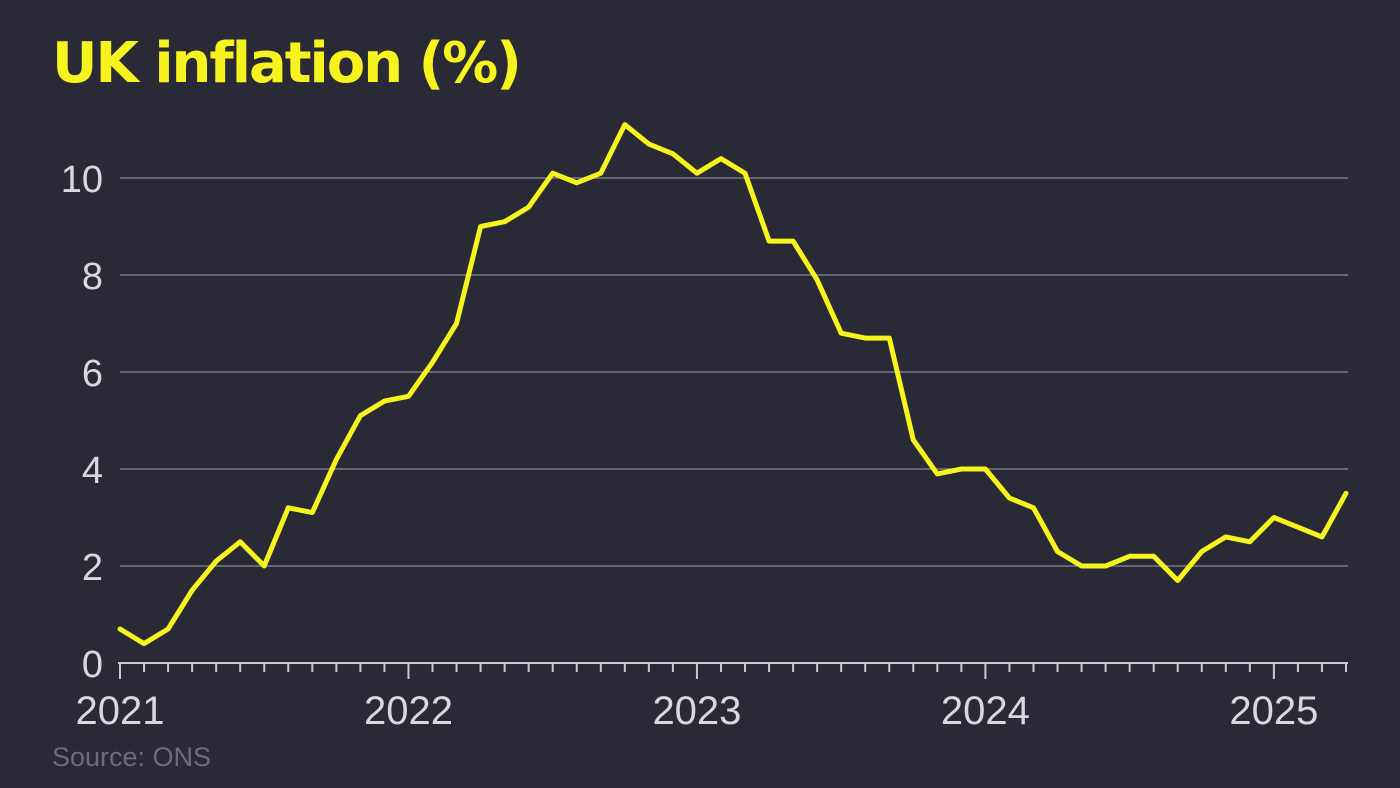 The image size is (1400, 788). I want to click on x-tick-label: 2025, so click(1273, 711).